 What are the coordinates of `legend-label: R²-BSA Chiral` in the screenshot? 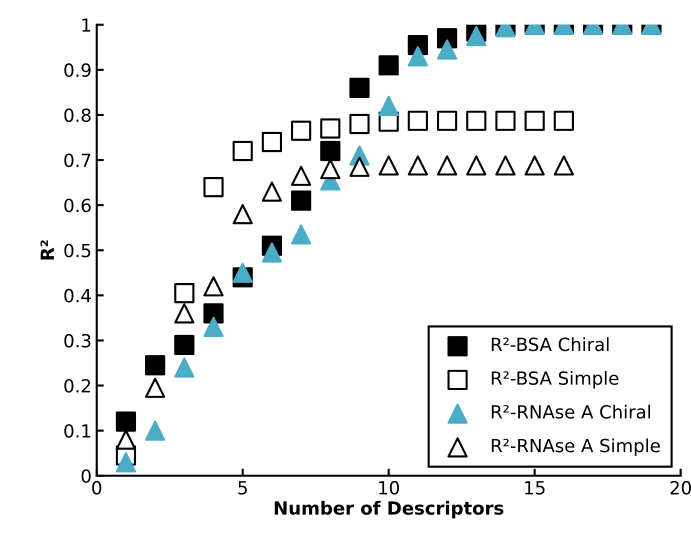 It's located at (550, 344).